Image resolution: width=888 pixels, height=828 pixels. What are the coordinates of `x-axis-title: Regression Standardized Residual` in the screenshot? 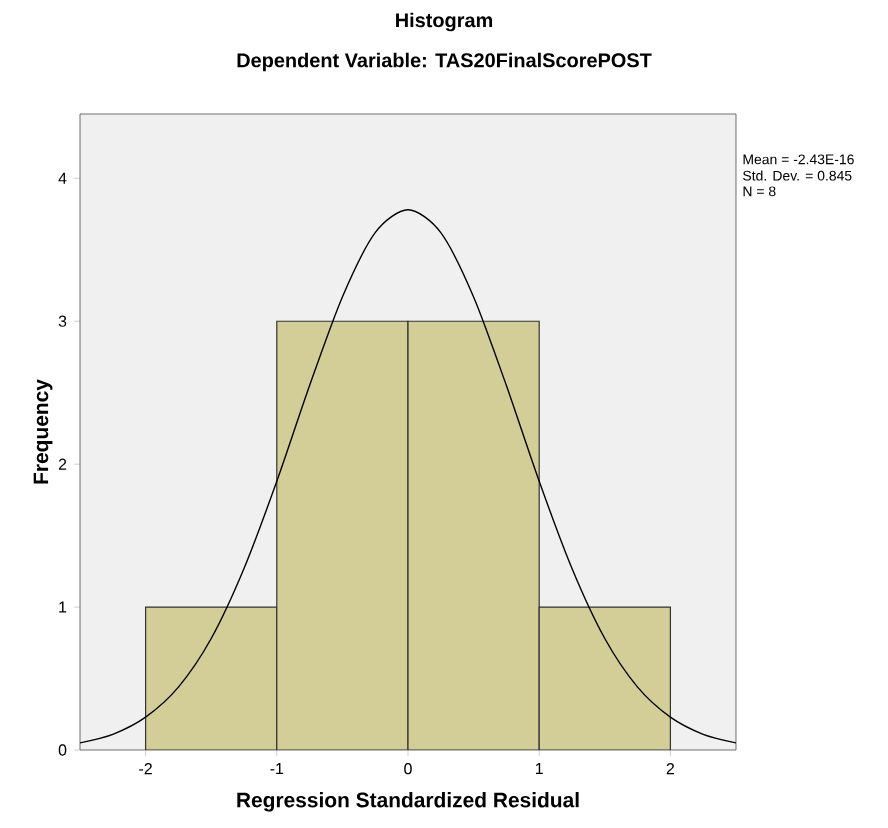 It's located at (408, 802).